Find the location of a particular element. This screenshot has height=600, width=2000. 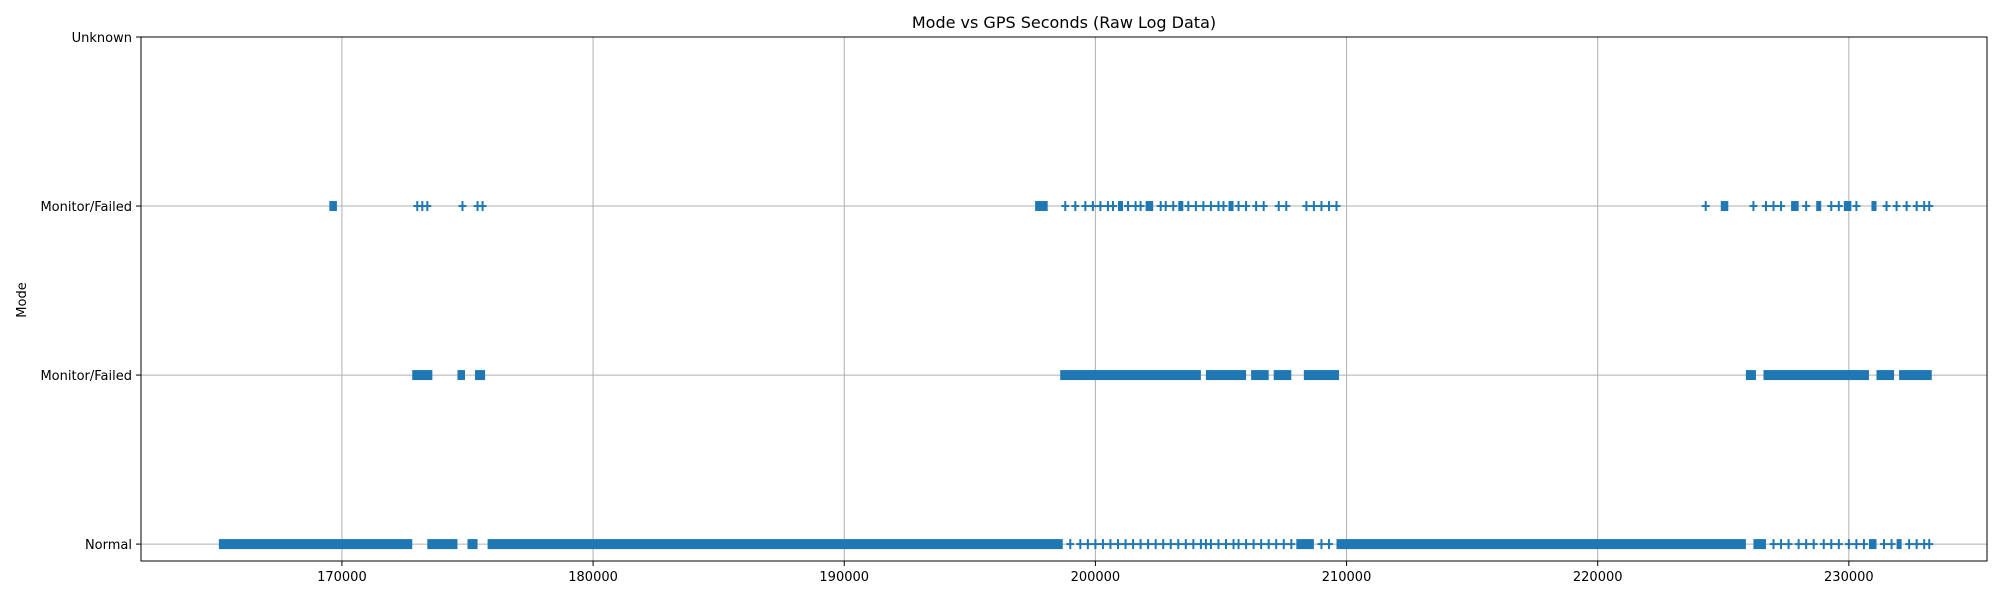

y-axis-label: Mode is located at coordinates (22, 299).